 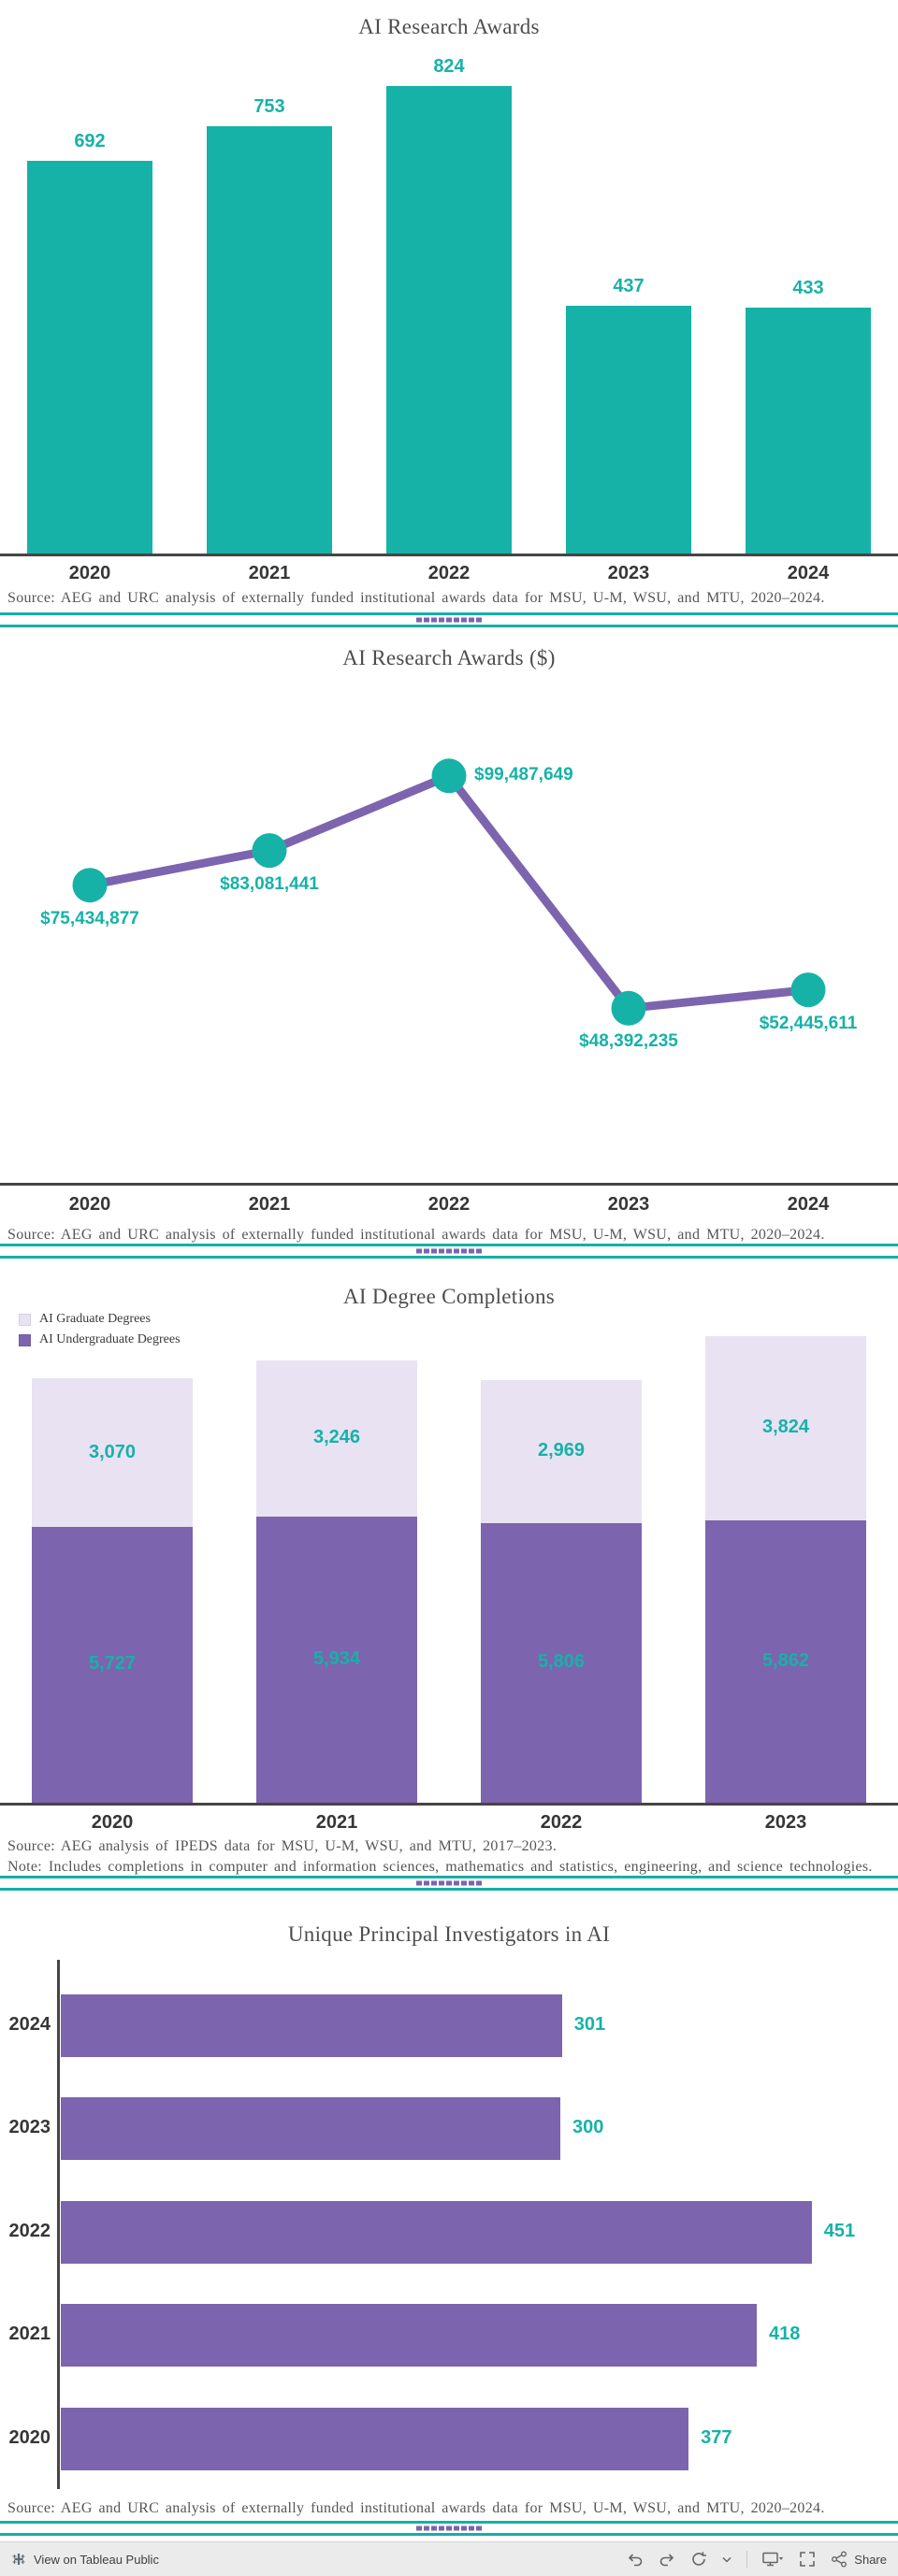 What do you see at coordinates (449, 776) in the screenshot?
I see `data-point-2022` at bounding box center [449, 776].